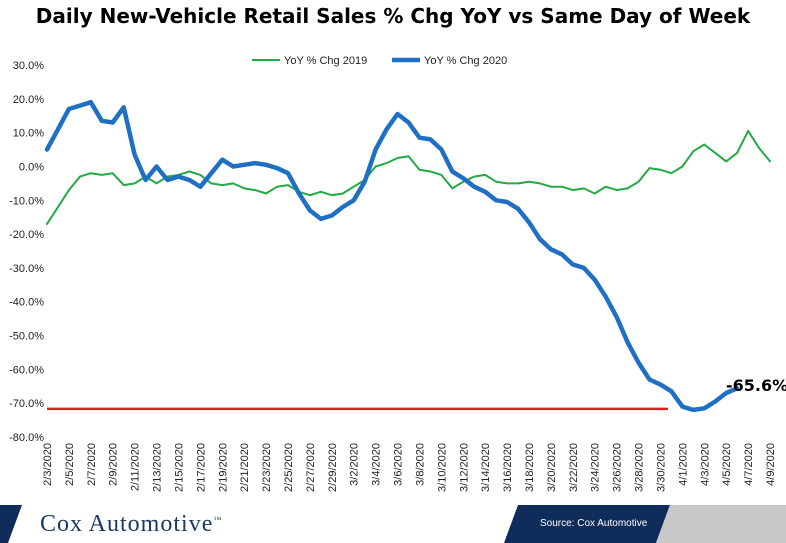 The image size is (786, 543). I want to click on x-tick-label: 2/19/2020, so click(223, 467).